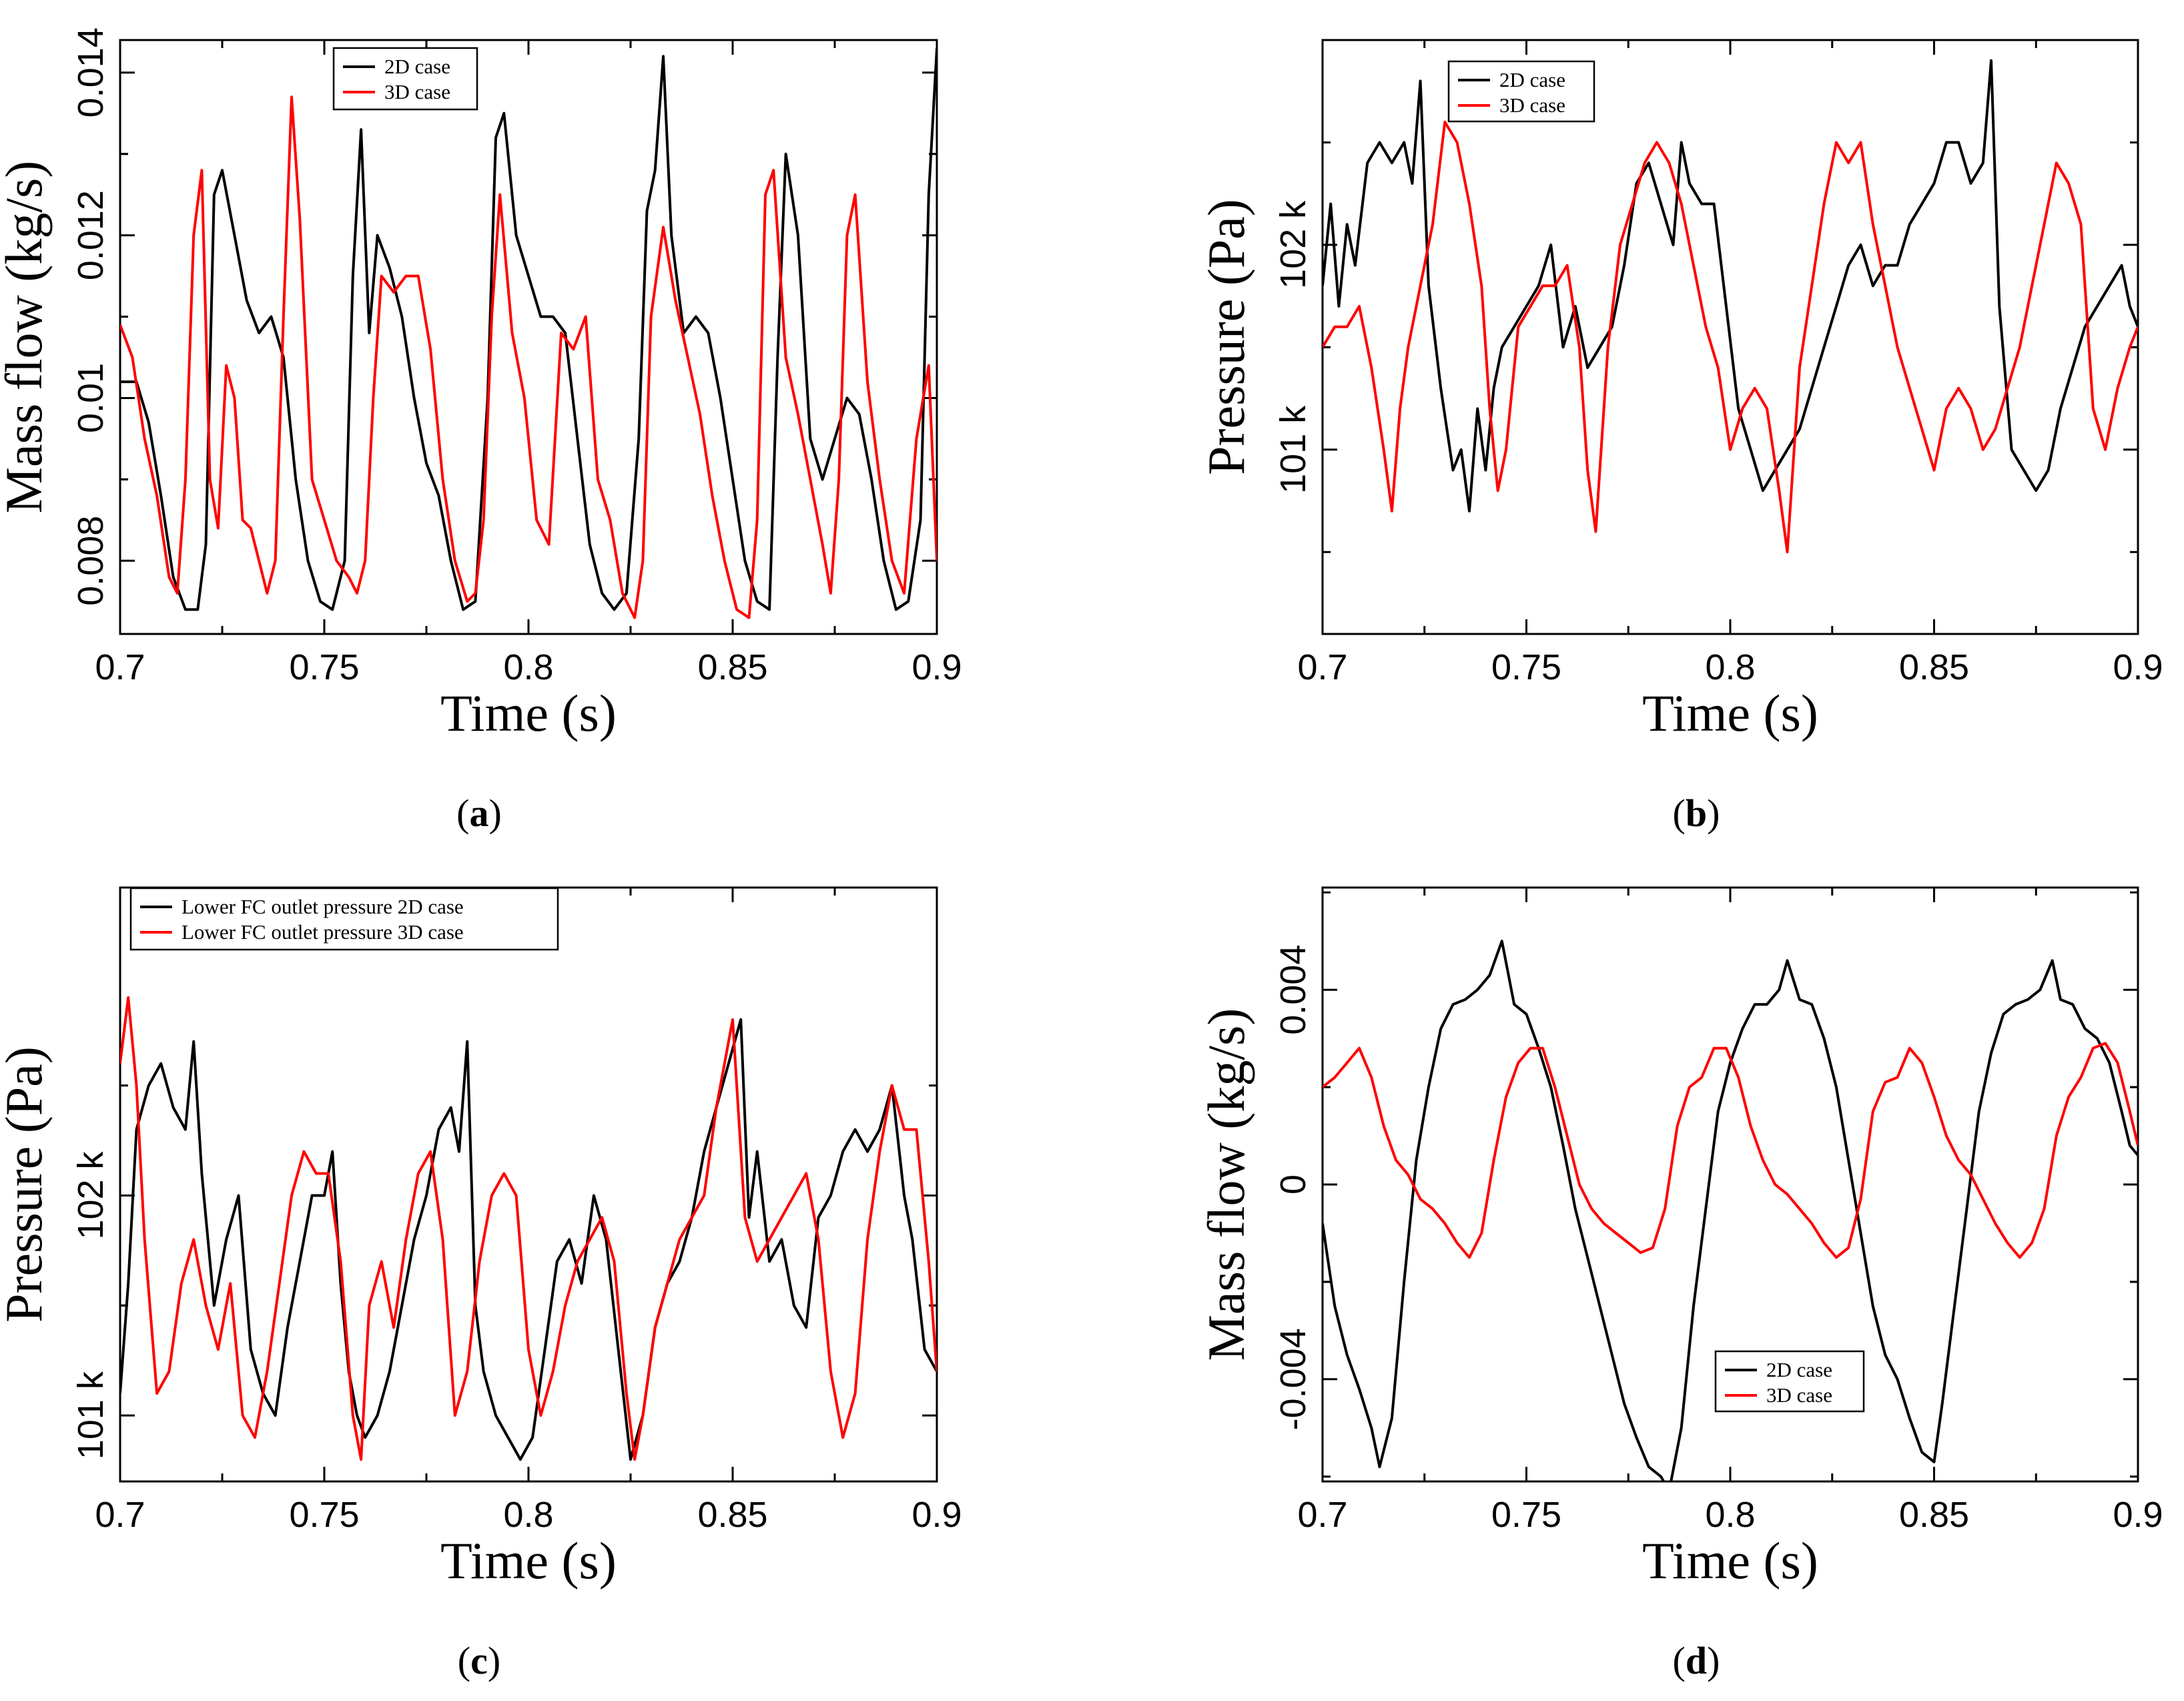 This screenshot has height=1701, width=2184. What do you see at coordinates (1293, 990) in the screenshot?
I see `y-tick-label: 0.004` at bounding box center [1293, 990].